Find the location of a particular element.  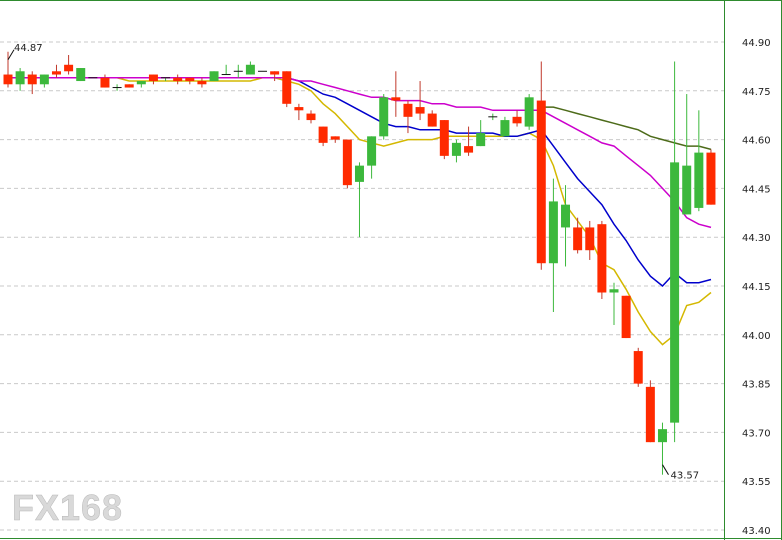

y-tick-label: 44.15 is located at coordinates (756, 287).